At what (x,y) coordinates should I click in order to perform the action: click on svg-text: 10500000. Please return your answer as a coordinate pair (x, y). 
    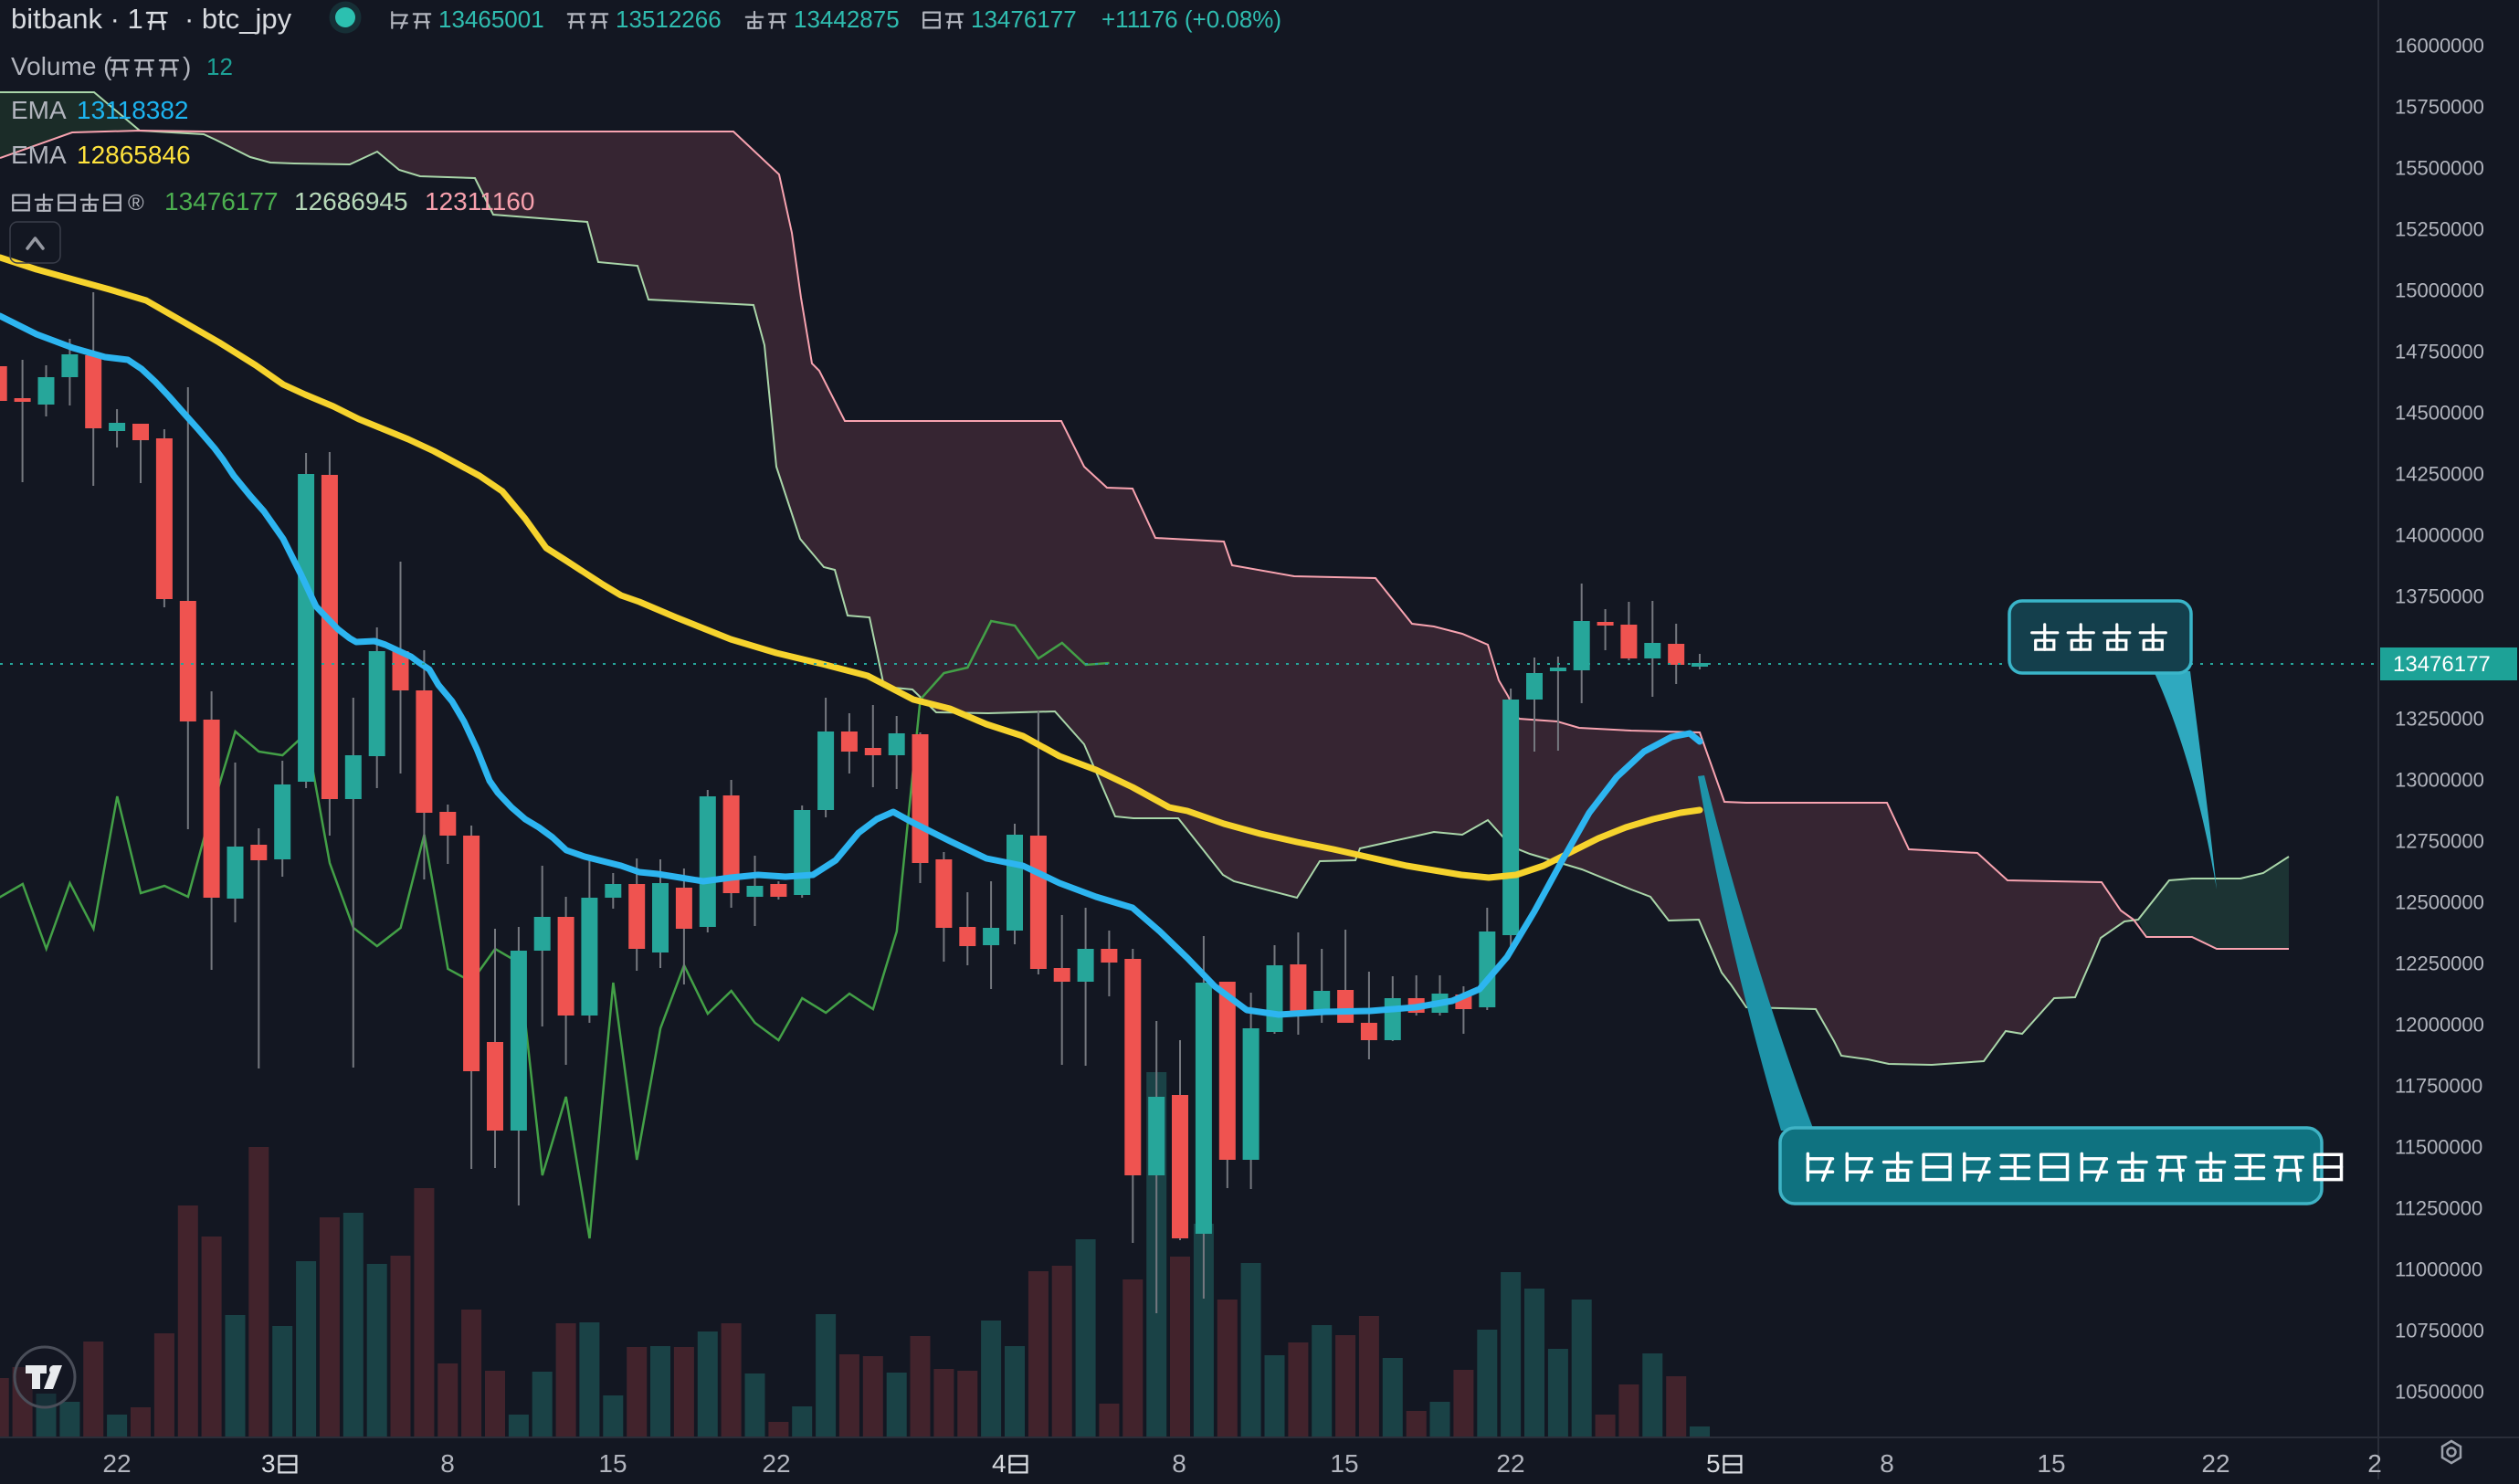
    Looking at the image, I should click on (2439, 1392).